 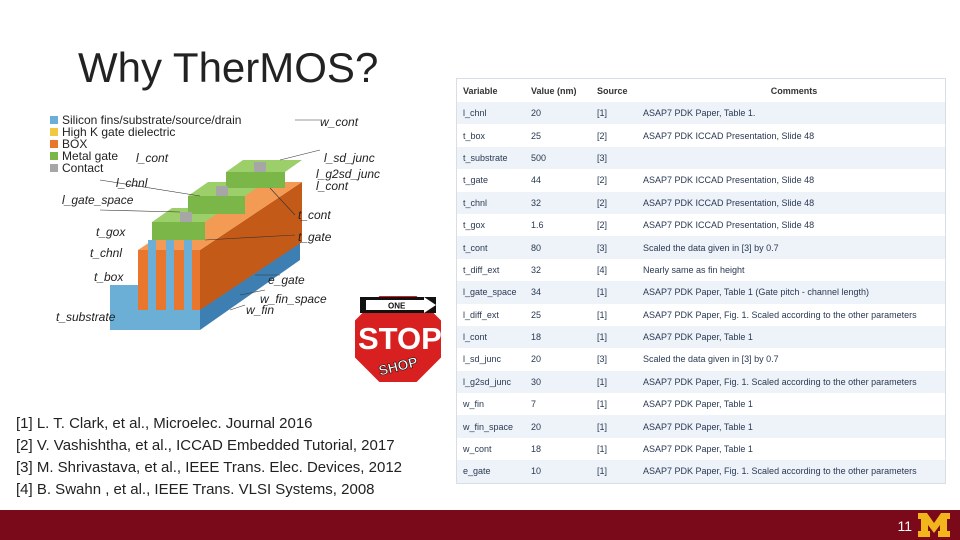 I want to click on stop-text: STOP, so click(x=400, y=338).